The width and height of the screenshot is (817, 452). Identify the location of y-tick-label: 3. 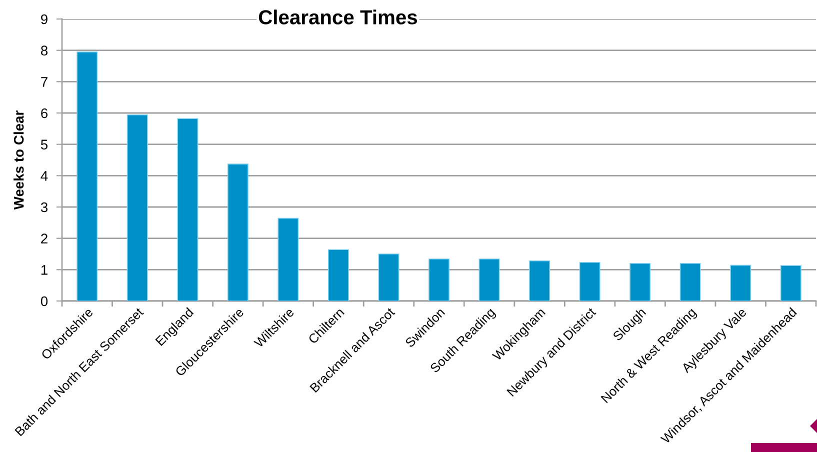
(44, 207).